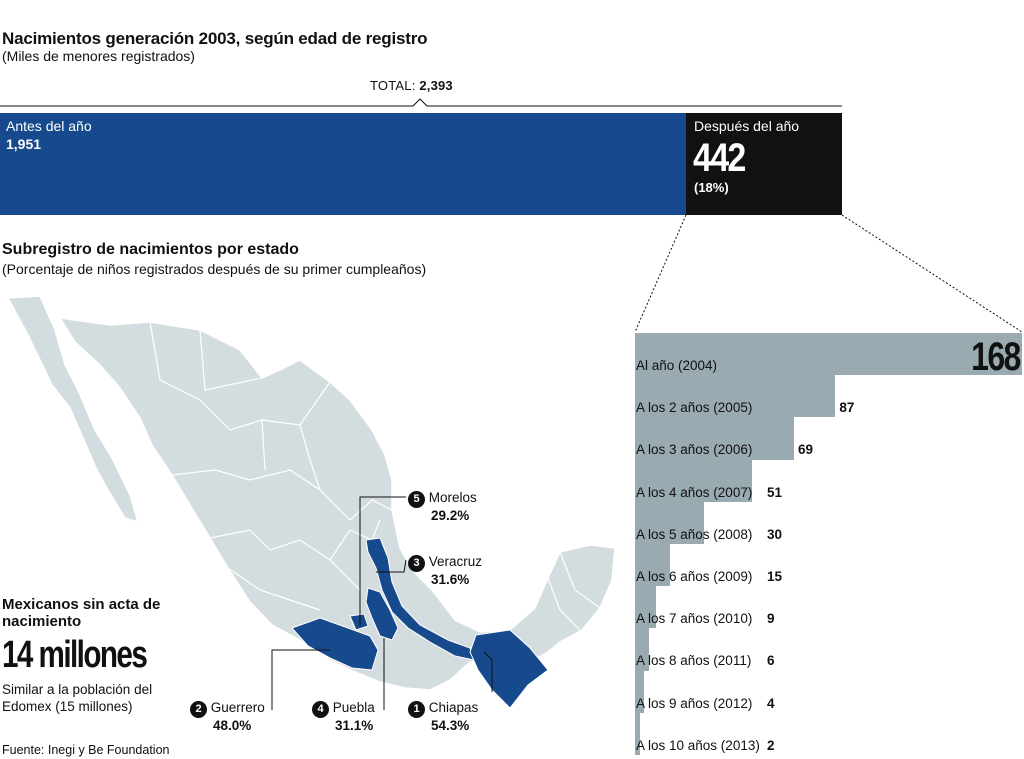  What do you see at coordinates (343, 717) in the screenshot?
I see `callout-puebla: 4 Puebla 31.1%` at bounding box center [343, 717].